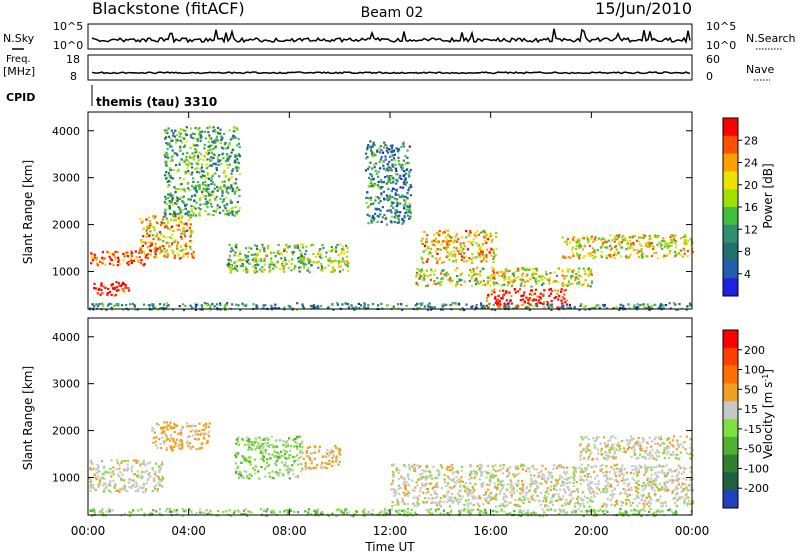  Describe the element at coordinates (392, 13) in the screenshot. I see `beam-label: Beam 02` at that location.